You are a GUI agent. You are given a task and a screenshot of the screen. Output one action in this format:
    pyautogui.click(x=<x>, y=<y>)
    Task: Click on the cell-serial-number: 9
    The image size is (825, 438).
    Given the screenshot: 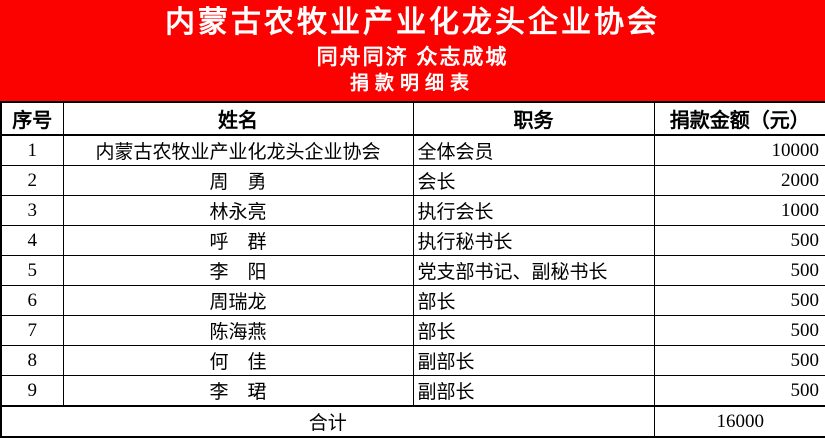 What is the action you would take?
    pyautogui.click(x=32, y=391)
    